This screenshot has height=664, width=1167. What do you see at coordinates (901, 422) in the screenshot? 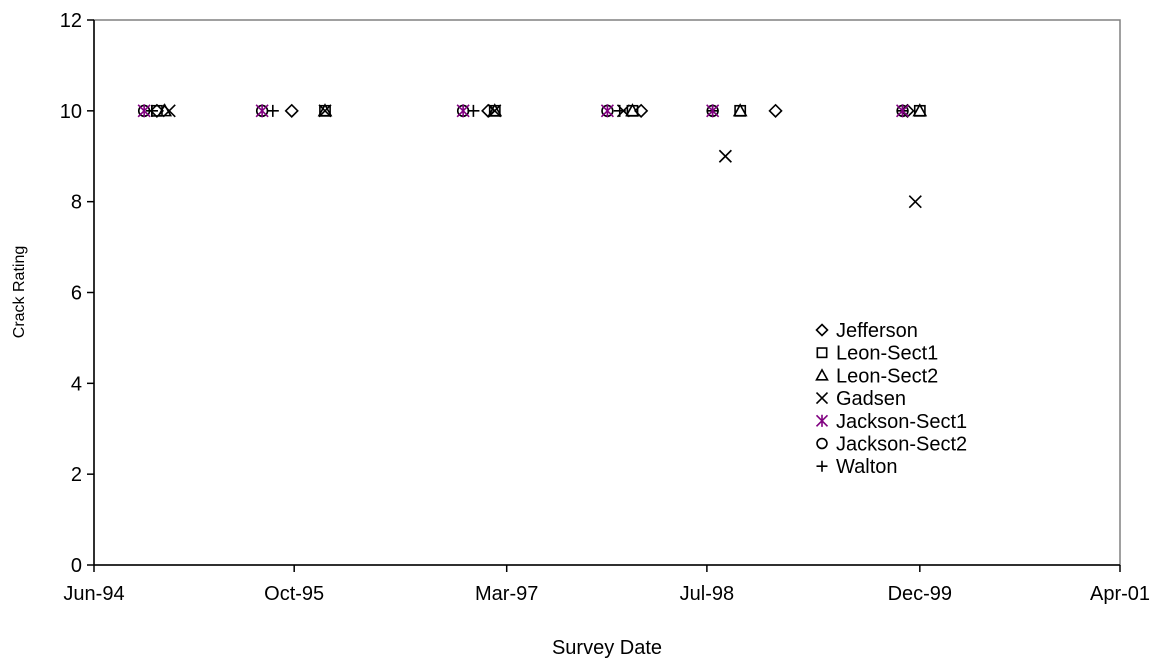
I see `legend-label-jackson-sect1: Jackson-Sect1` at bounding box center [901, 422].